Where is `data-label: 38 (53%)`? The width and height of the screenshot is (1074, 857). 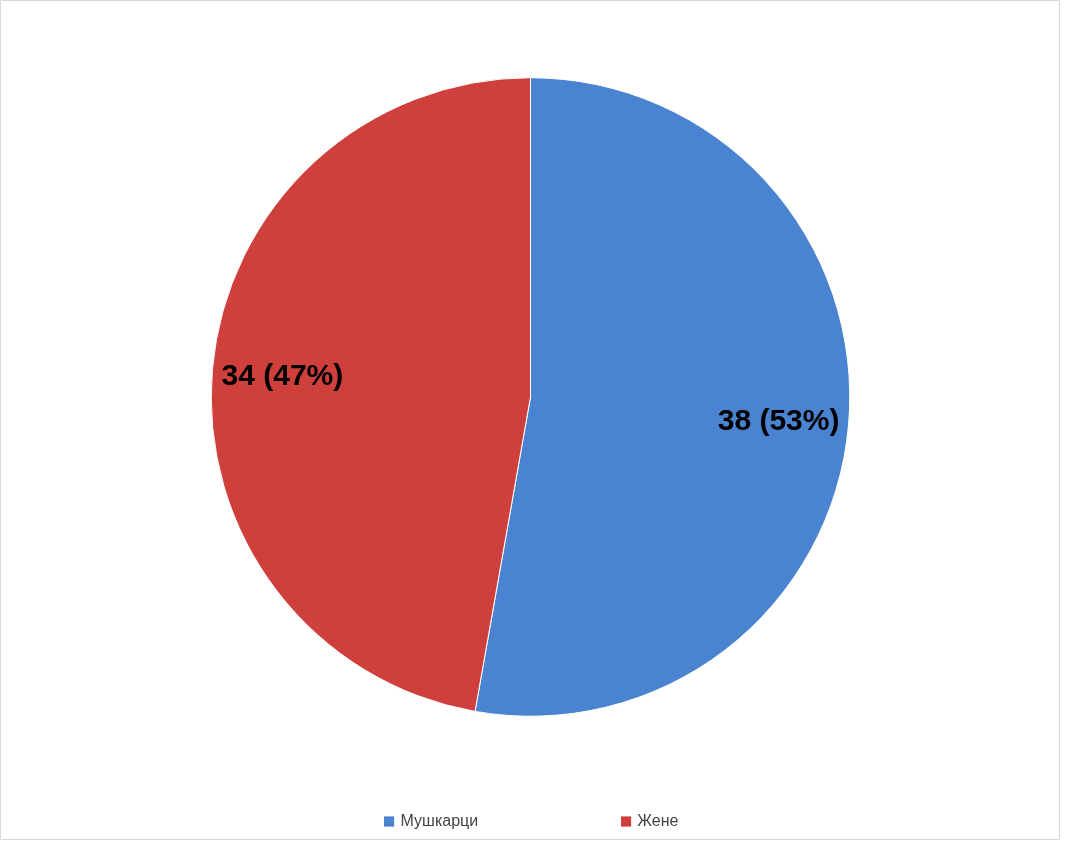 data-label: 38 (53%) is located at coordinates (778, 420).